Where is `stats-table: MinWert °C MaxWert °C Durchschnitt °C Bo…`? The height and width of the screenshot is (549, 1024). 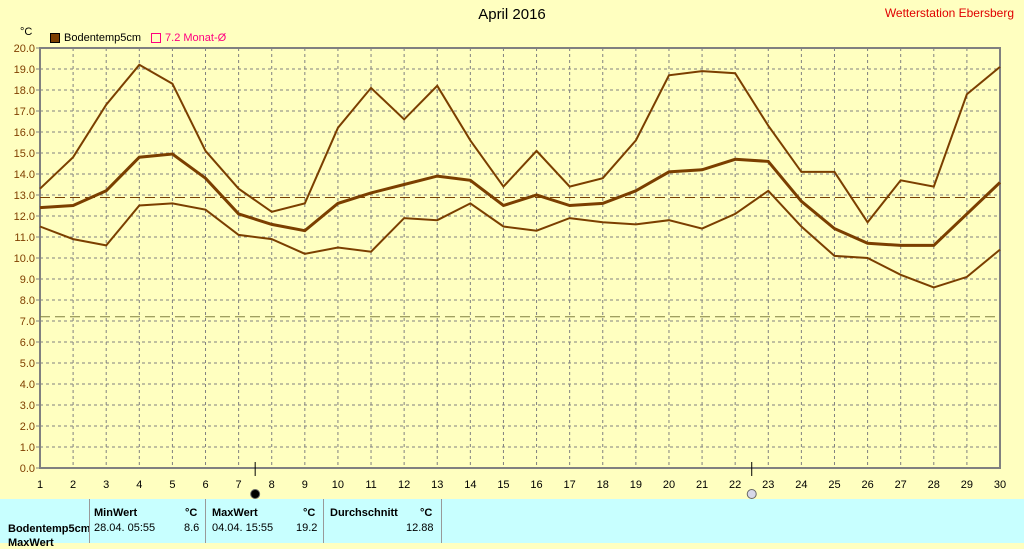 stats-table: MinWert °C MaxWert °C Durchschnitt °C Bo… is located at coordinates (512, 524).